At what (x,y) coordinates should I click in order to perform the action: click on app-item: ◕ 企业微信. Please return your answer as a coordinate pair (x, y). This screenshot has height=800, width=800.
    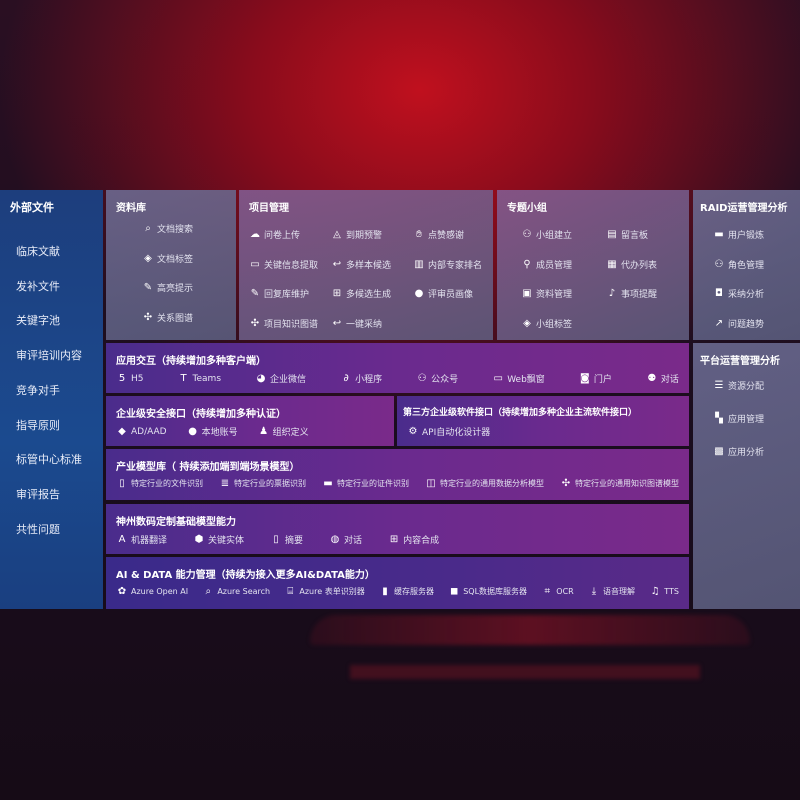
    Looking at the image, I should click on (280, 378).